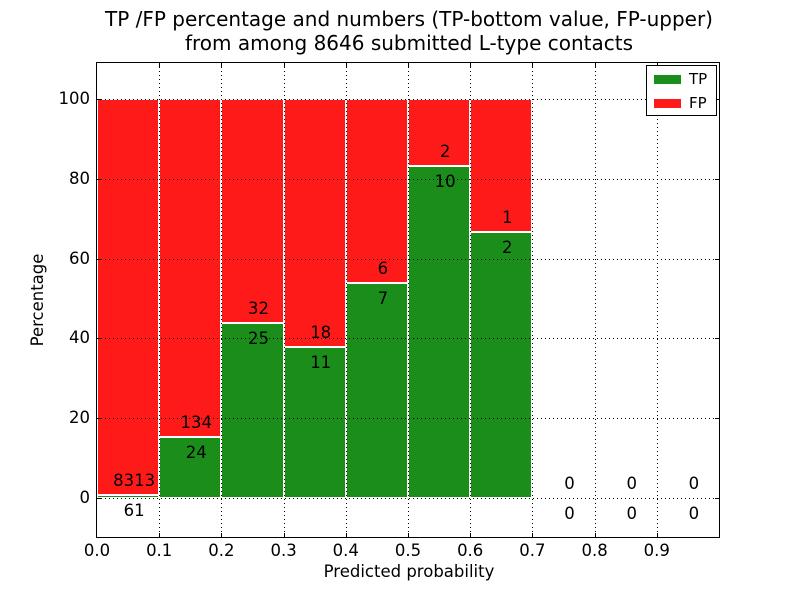 This screenshot has height=600, width=800. Describe the element at coordinates (196, 453) in the screenshot. I see `tp-count-label: 24` at that location.